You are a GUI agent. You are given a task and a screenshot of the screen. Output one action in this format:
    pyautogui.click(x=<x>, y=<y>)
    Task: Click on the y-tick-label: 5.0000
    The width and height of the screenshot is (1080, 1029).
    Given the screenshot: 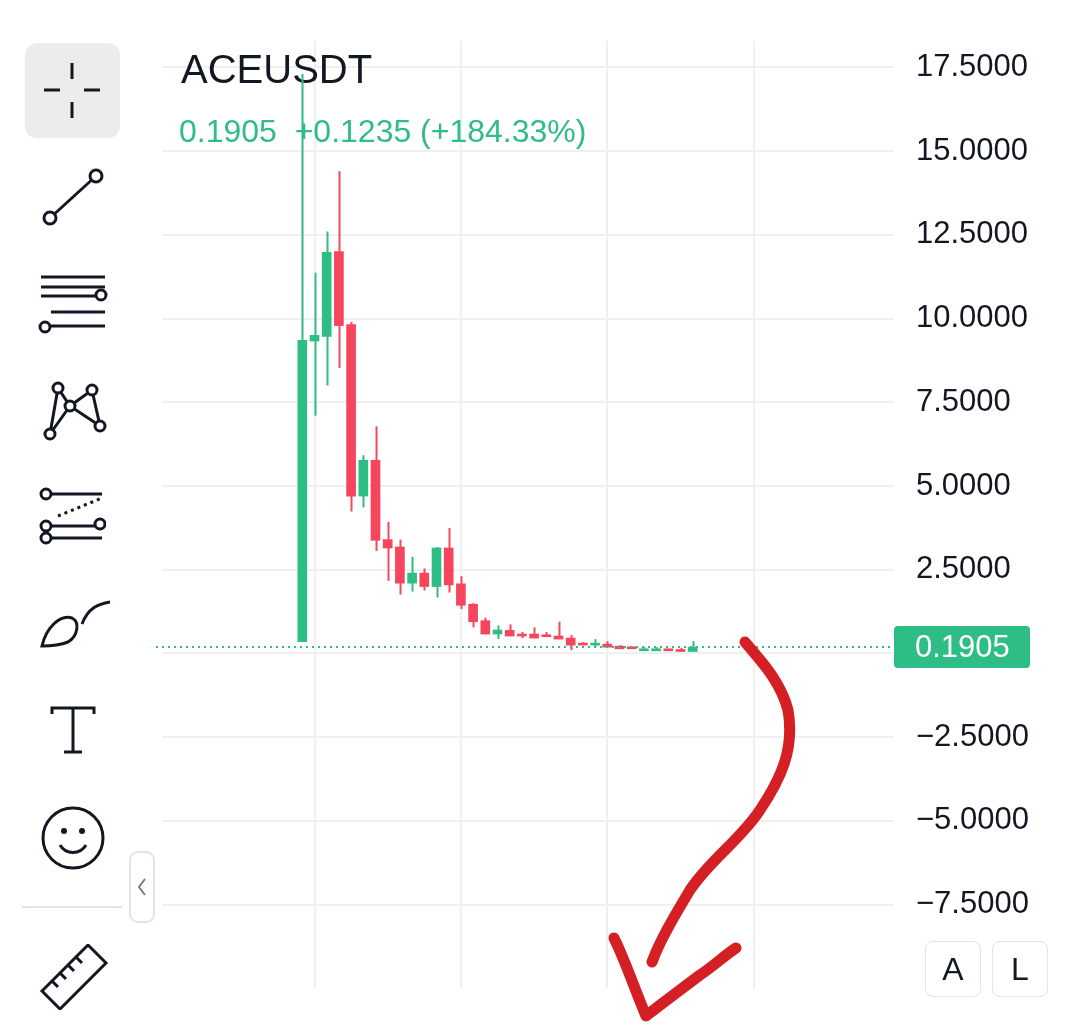 What is the action you would take?
    pyautogui.click(x=963, y=484)
    